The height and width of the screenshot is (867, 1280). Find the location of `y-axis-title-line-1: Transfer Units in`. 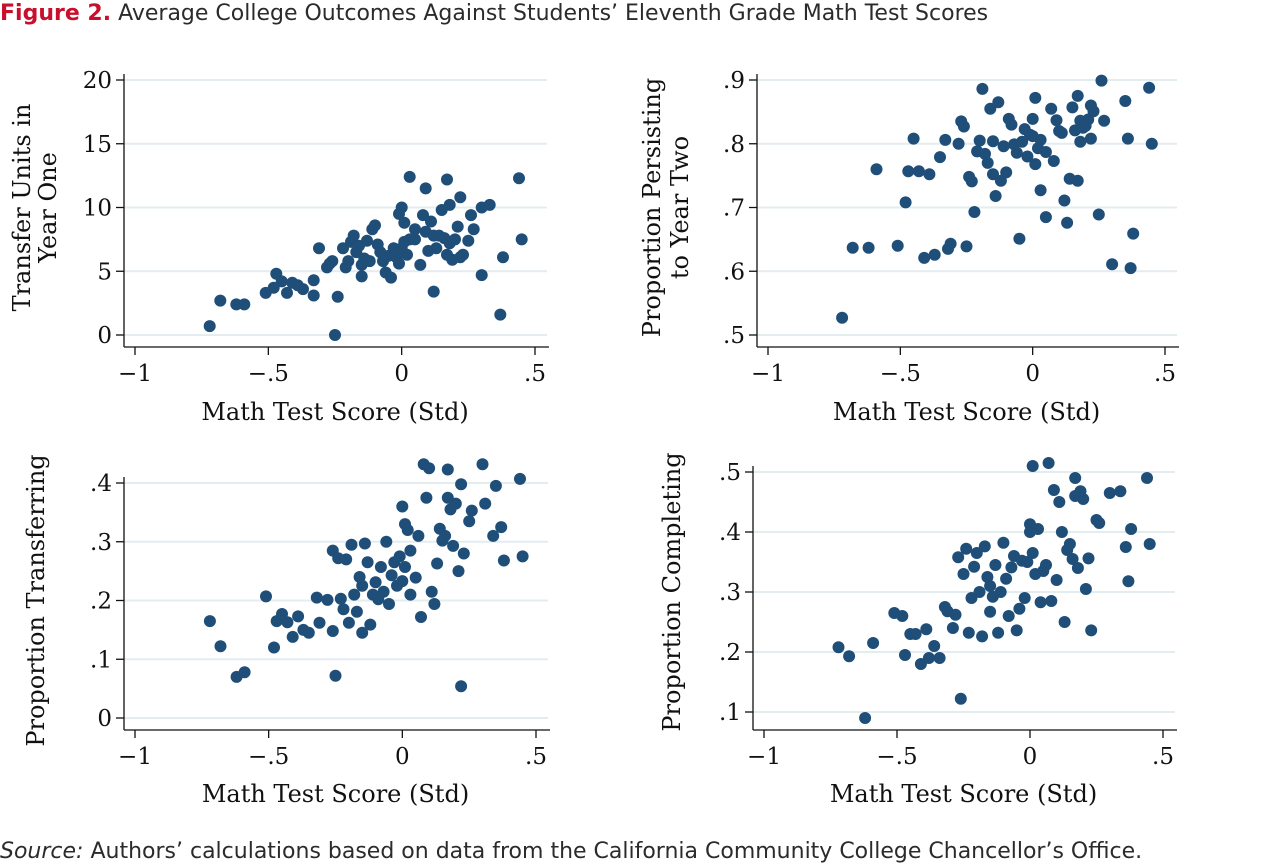

y-axis-title-line-1: Transfer Units in is located at coordinates (22, 208).